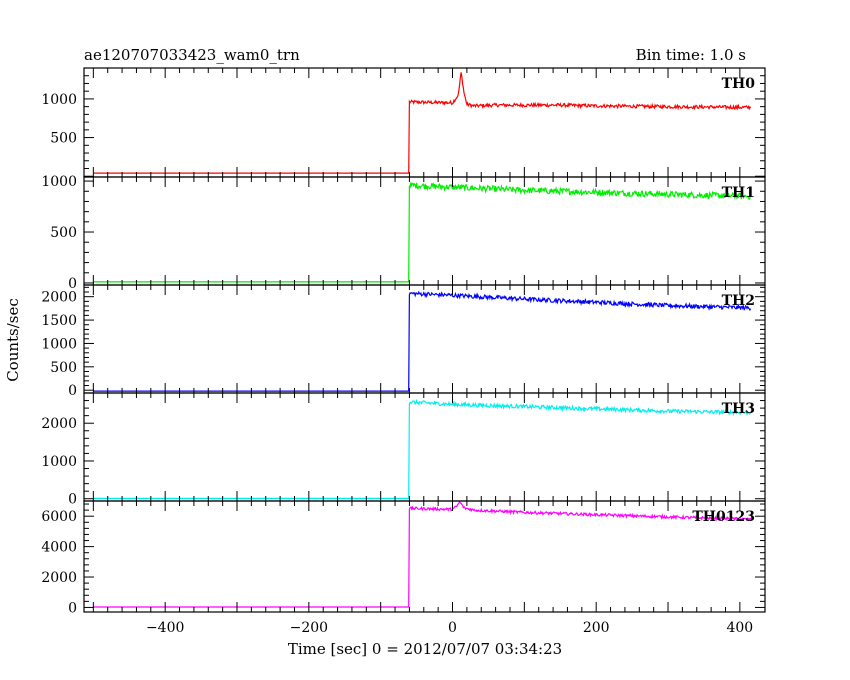  I want to click on y-tick-label: 6000, so click(59, 517).